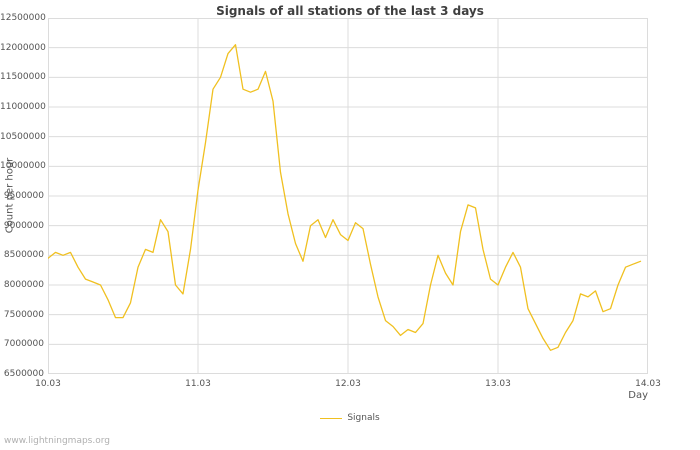 This screenshot has width=700, height=450. Describe the element at coordinates (57, 441) in the screenshot. I see `watermark: www.lightningmaps.org` at that location.